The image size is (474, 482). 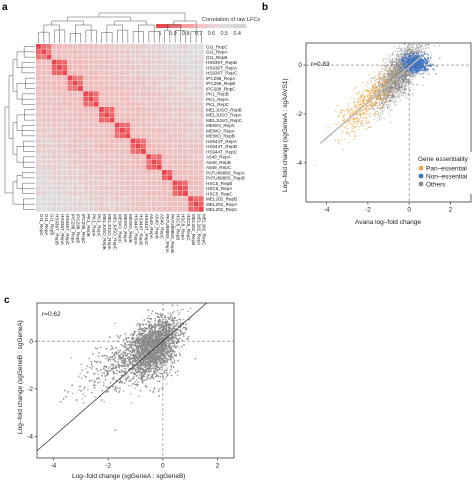 What do you see at coordinates (204, 230) in the screenshot?
I see `heatmap-column-label: MEL202_RepC` at bounding box center [204, 230].